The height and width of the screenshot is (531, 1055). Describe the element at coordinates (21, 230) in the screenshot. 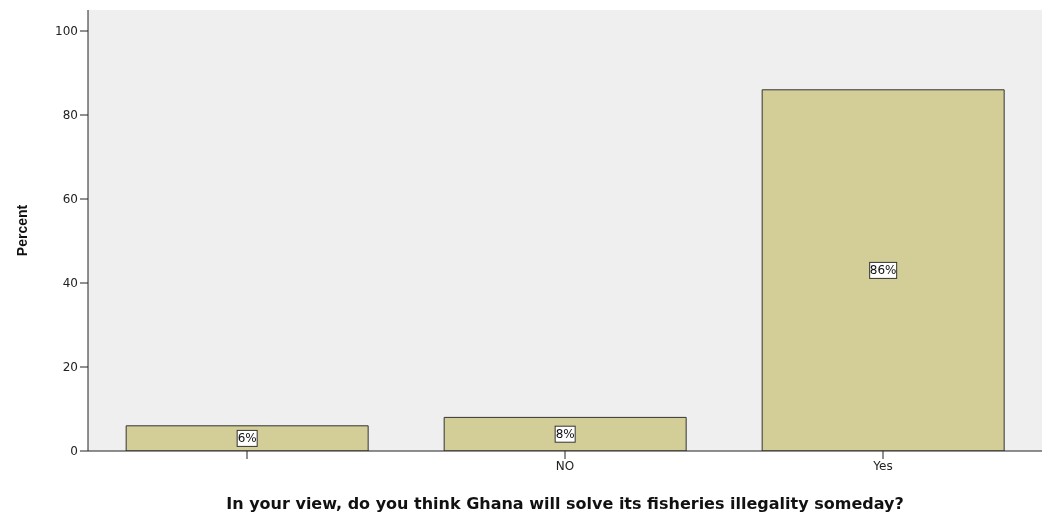

I see `y-axis-title: Percent` at that location.